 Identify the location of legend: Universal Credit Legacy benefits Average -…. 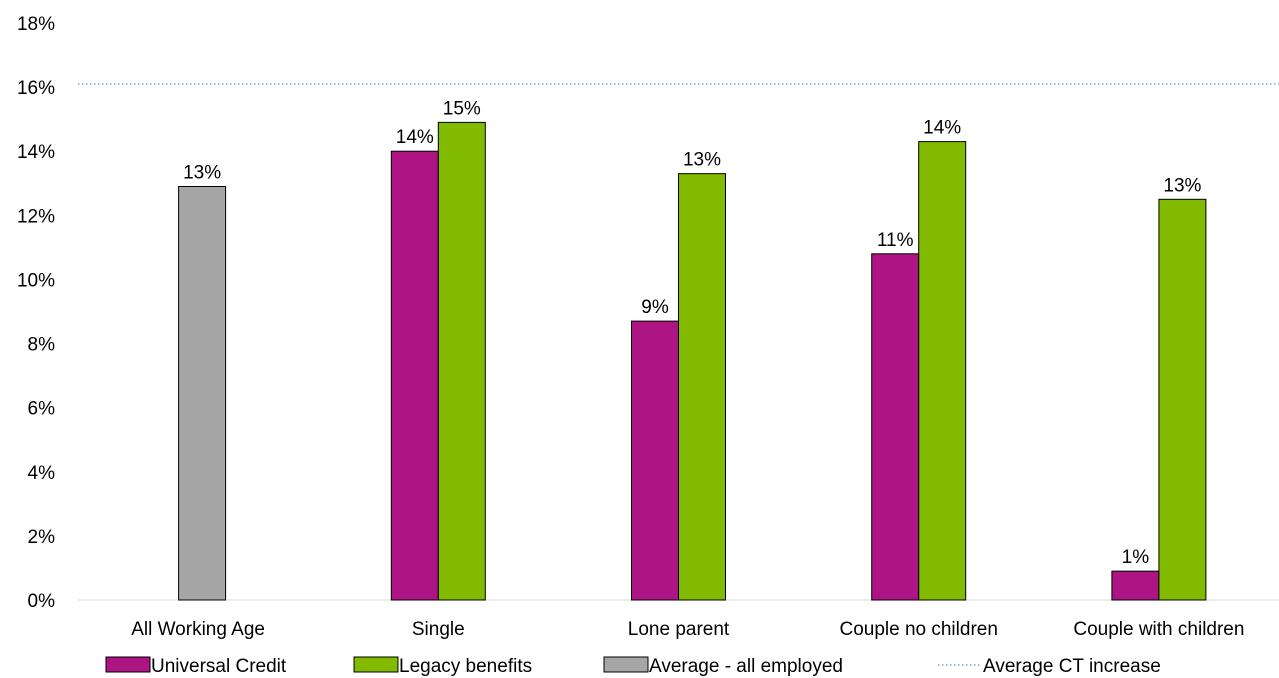
(633, 666).